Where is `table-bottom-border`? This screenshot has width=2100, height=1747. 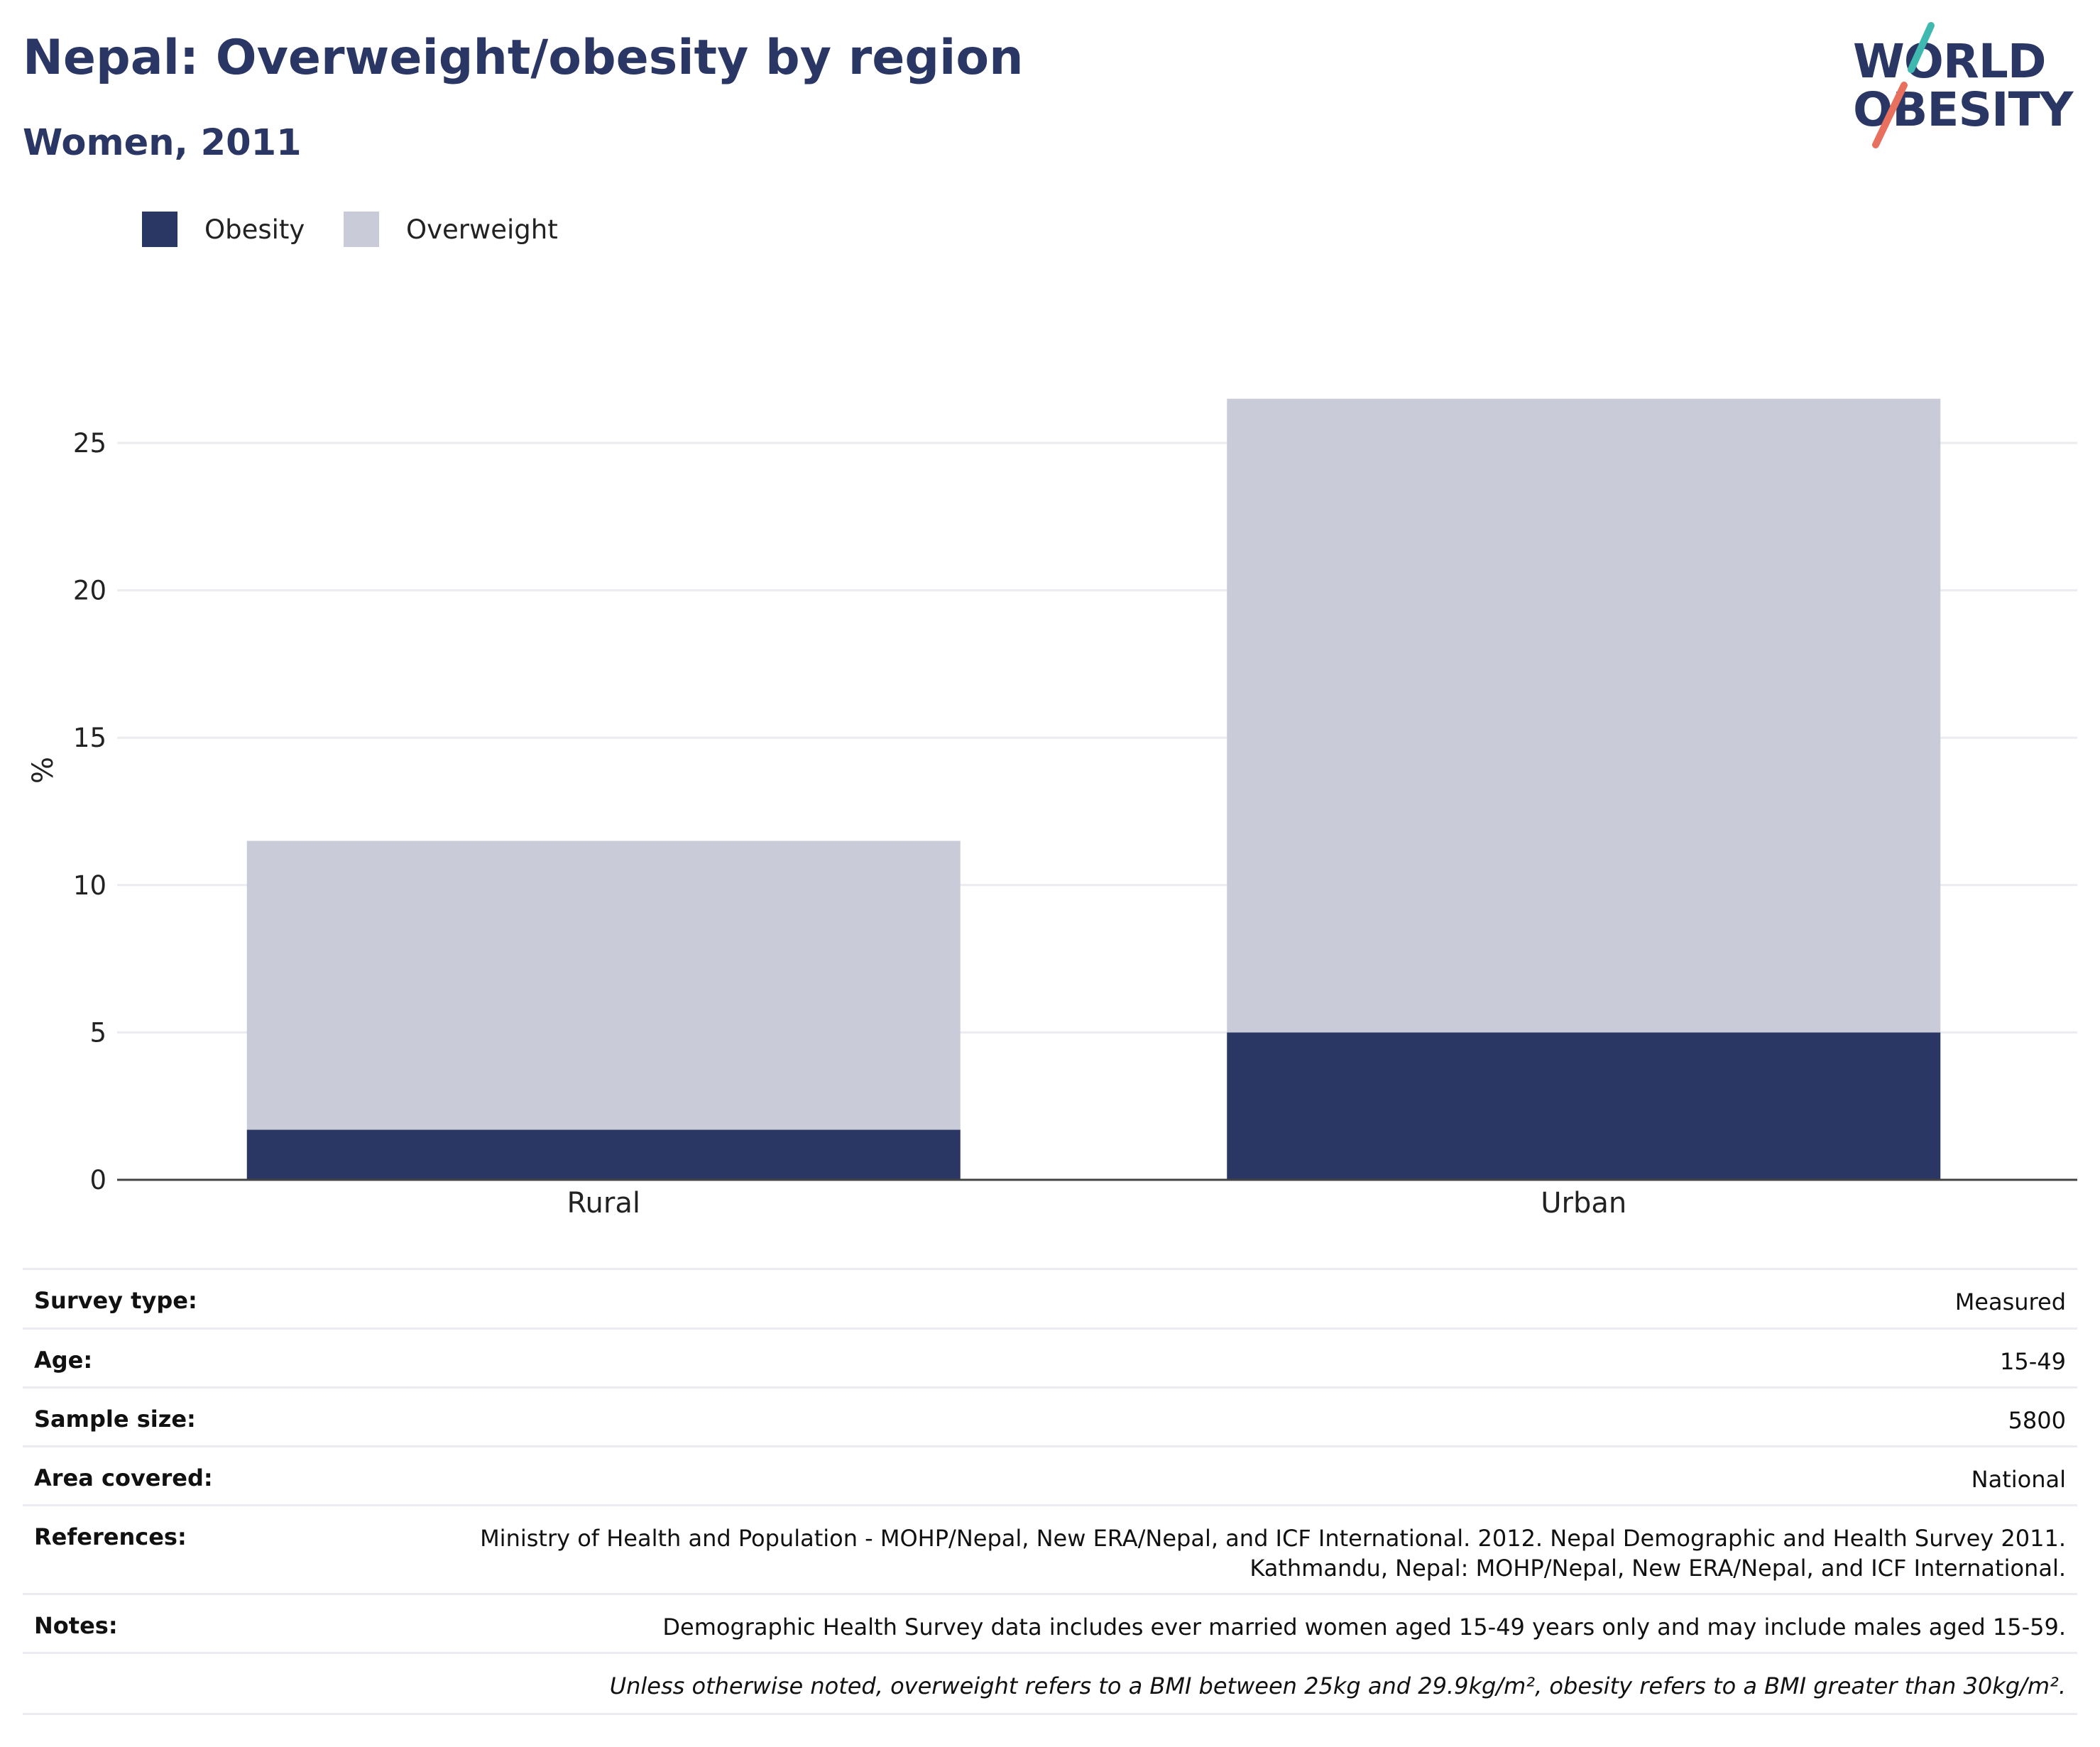
table-bottom-border is located at coordinates (1050, 1714).